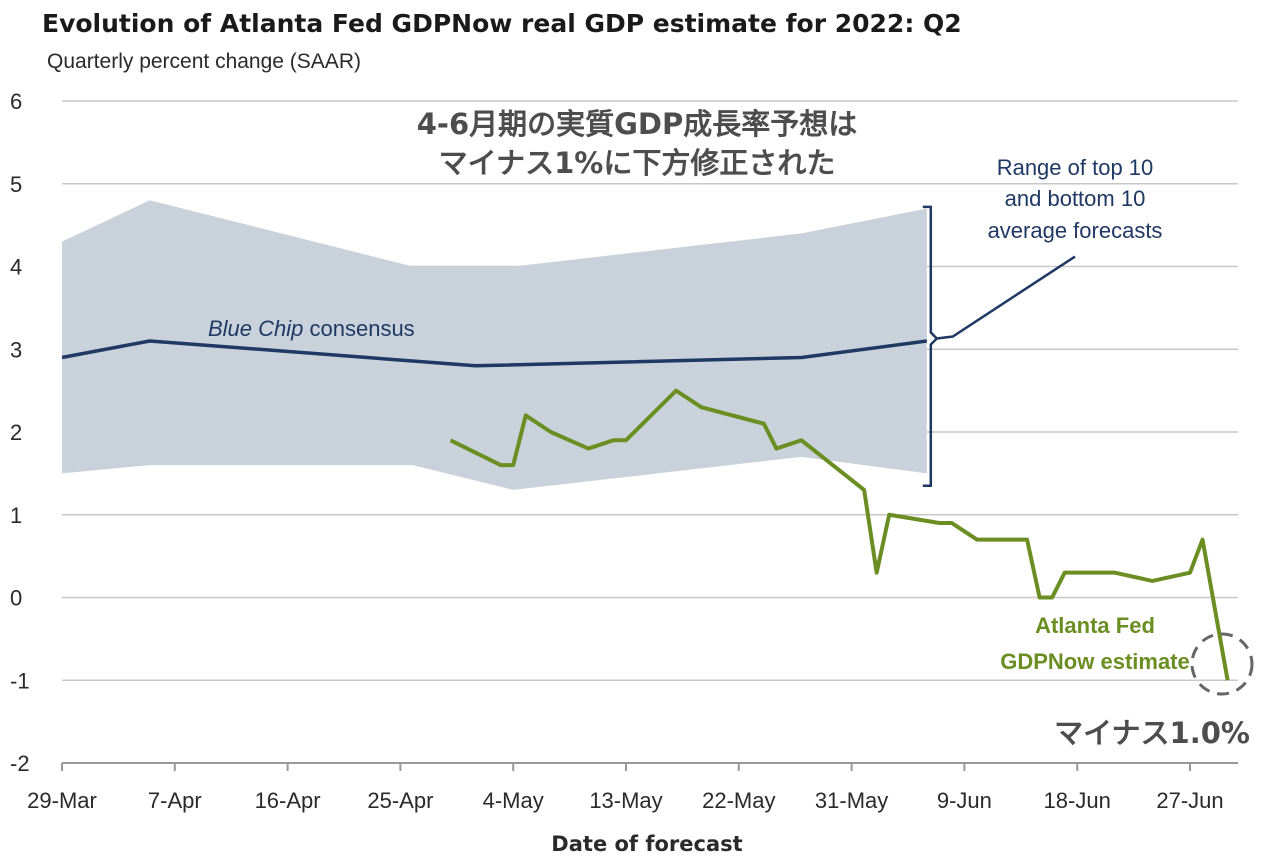 The width and height of the screenshot is (1282, 864). I want to click on highlight-circle, so click(1222, 664).